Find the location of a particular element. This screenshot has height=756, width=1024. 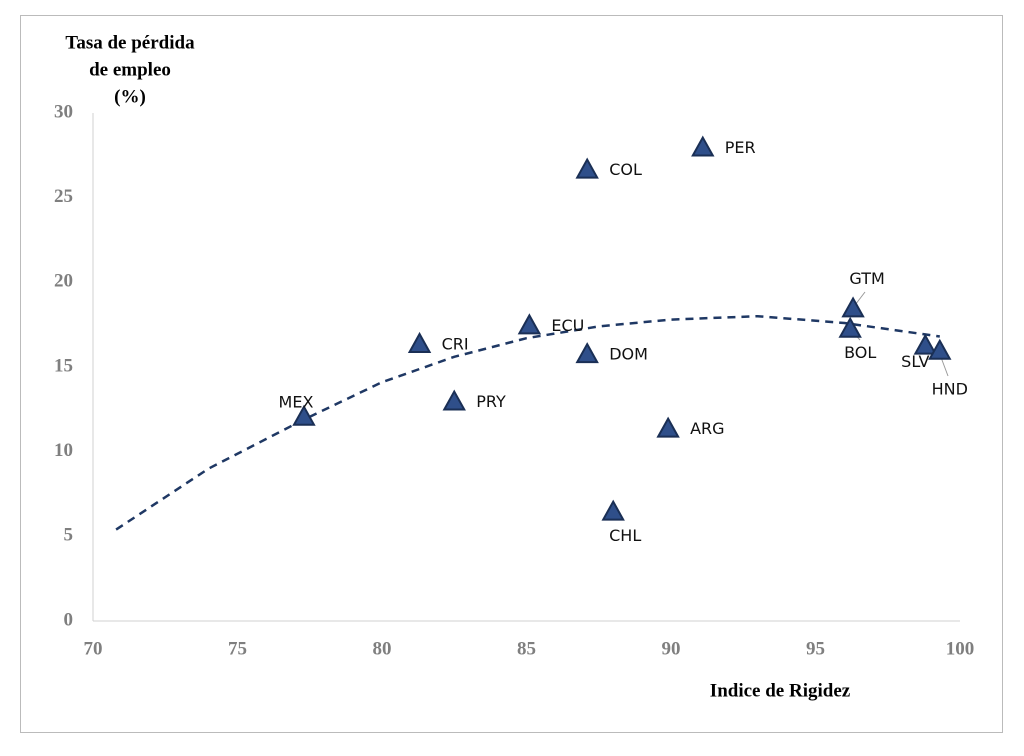

x-tick-label: 95 is located at coordinates (815, 648).